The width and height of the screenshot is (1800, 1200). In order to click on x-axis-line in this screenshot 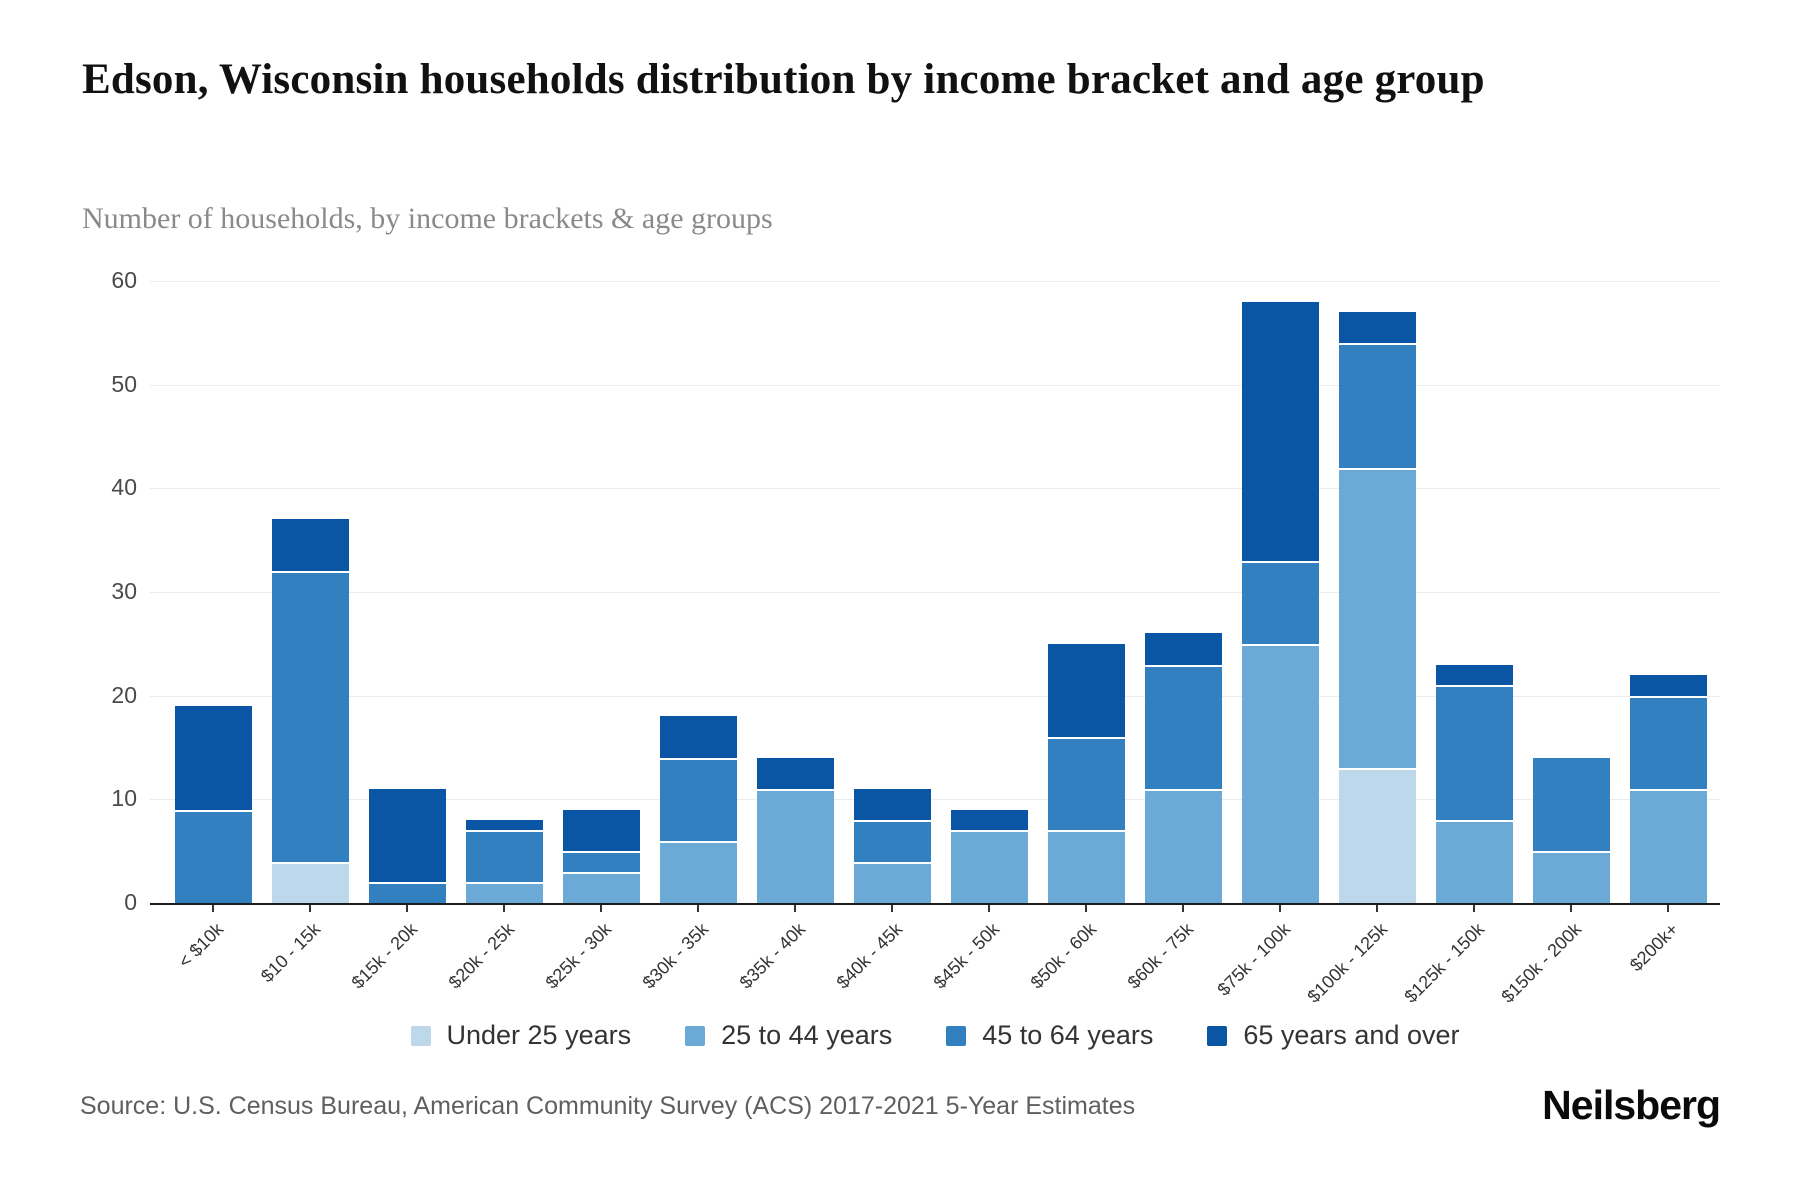, I will do `click(935, 904)`.